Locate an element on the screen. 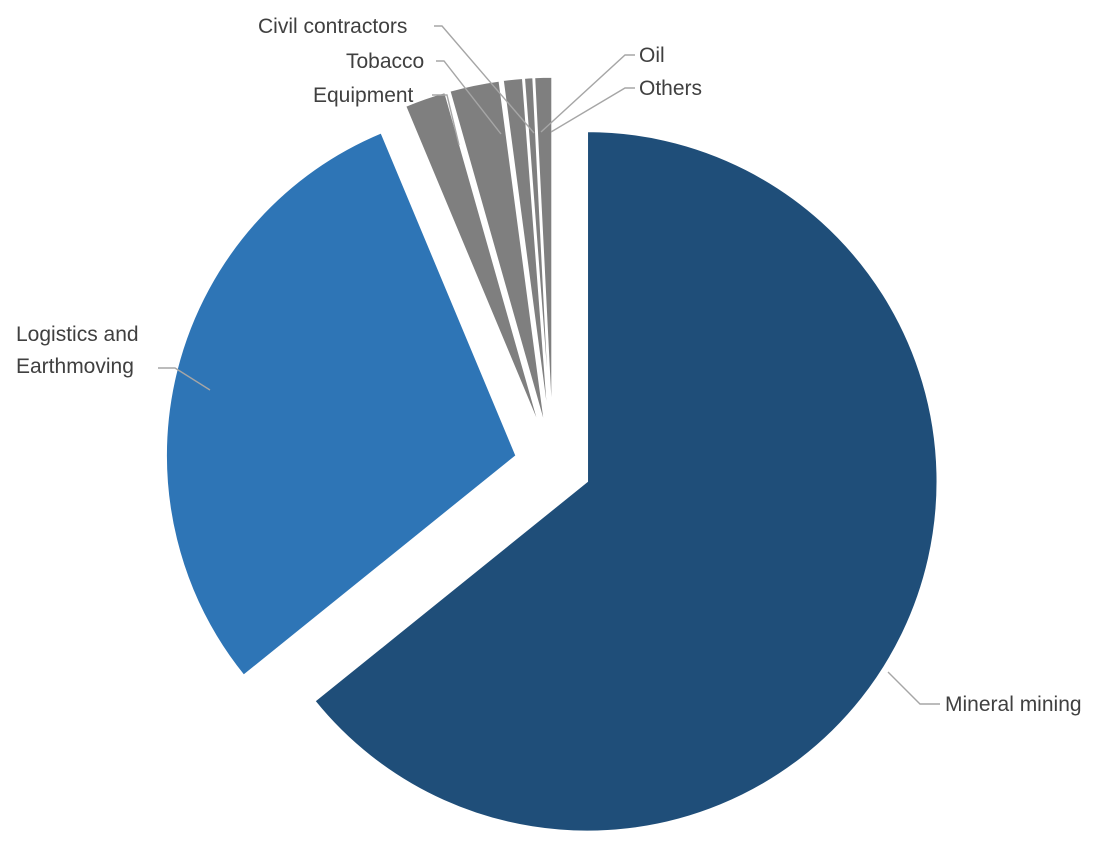 The width and height of the screenshot is (1115, 855). pie-slice-tobacco is located at coordinates (497, 253).